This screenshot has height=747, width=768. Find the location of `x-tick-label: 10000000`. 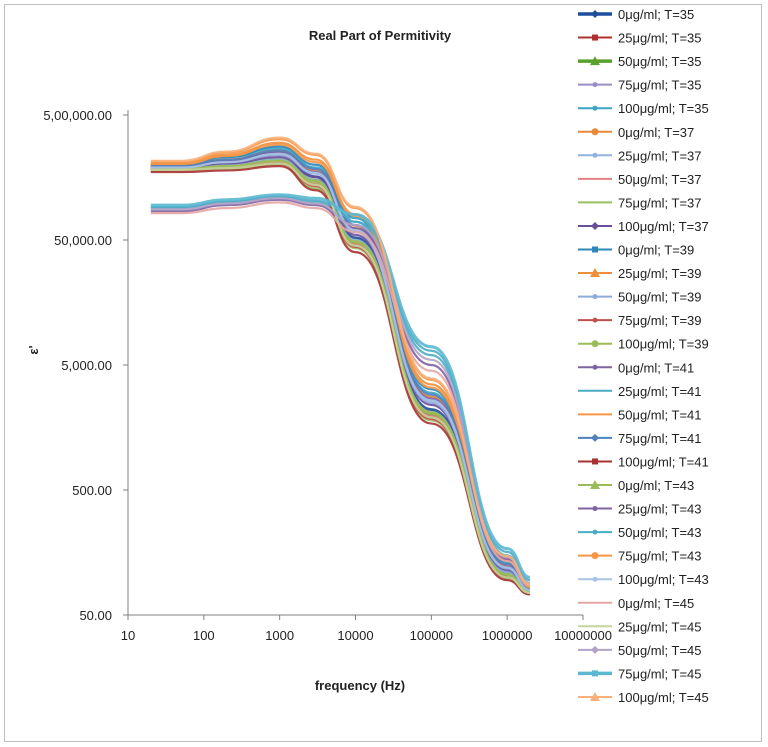

x-tick-label: 10000000 is located at coordinates (583, 635).